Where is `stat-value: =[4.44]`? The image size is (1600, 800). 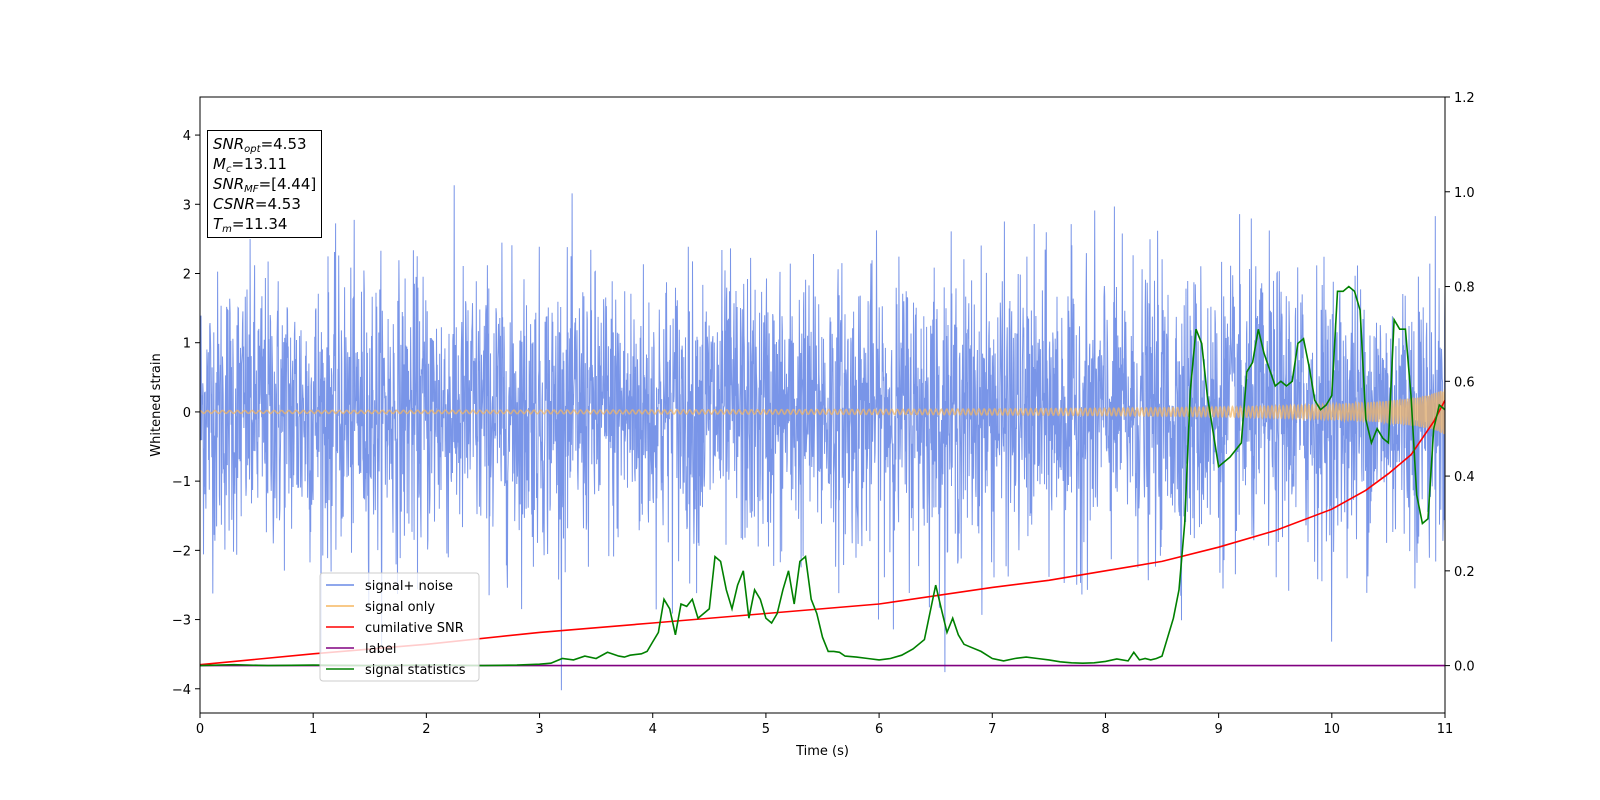 stat-value: =[4.44] is located at coordinates (287, 184).